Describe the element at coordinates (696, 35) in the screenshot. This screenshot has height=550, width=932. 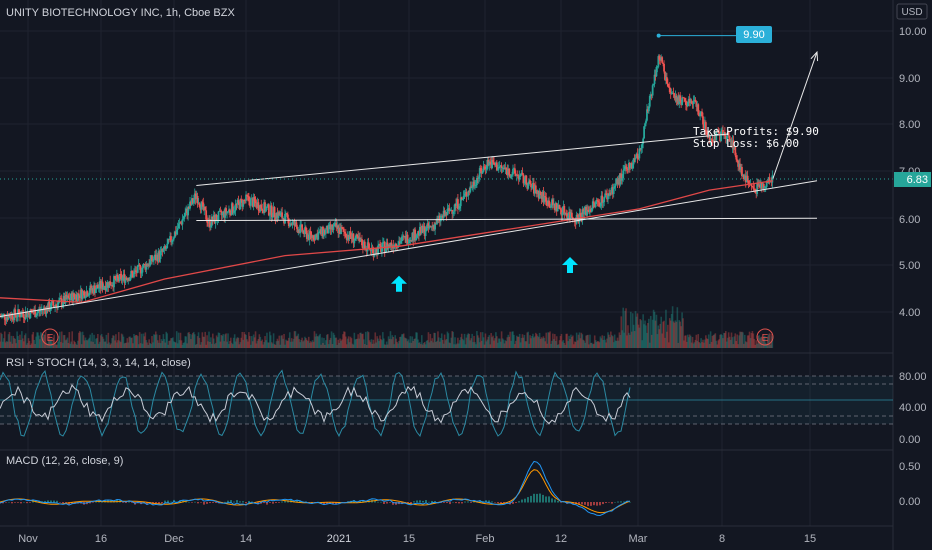
I see `target-line` at that location.